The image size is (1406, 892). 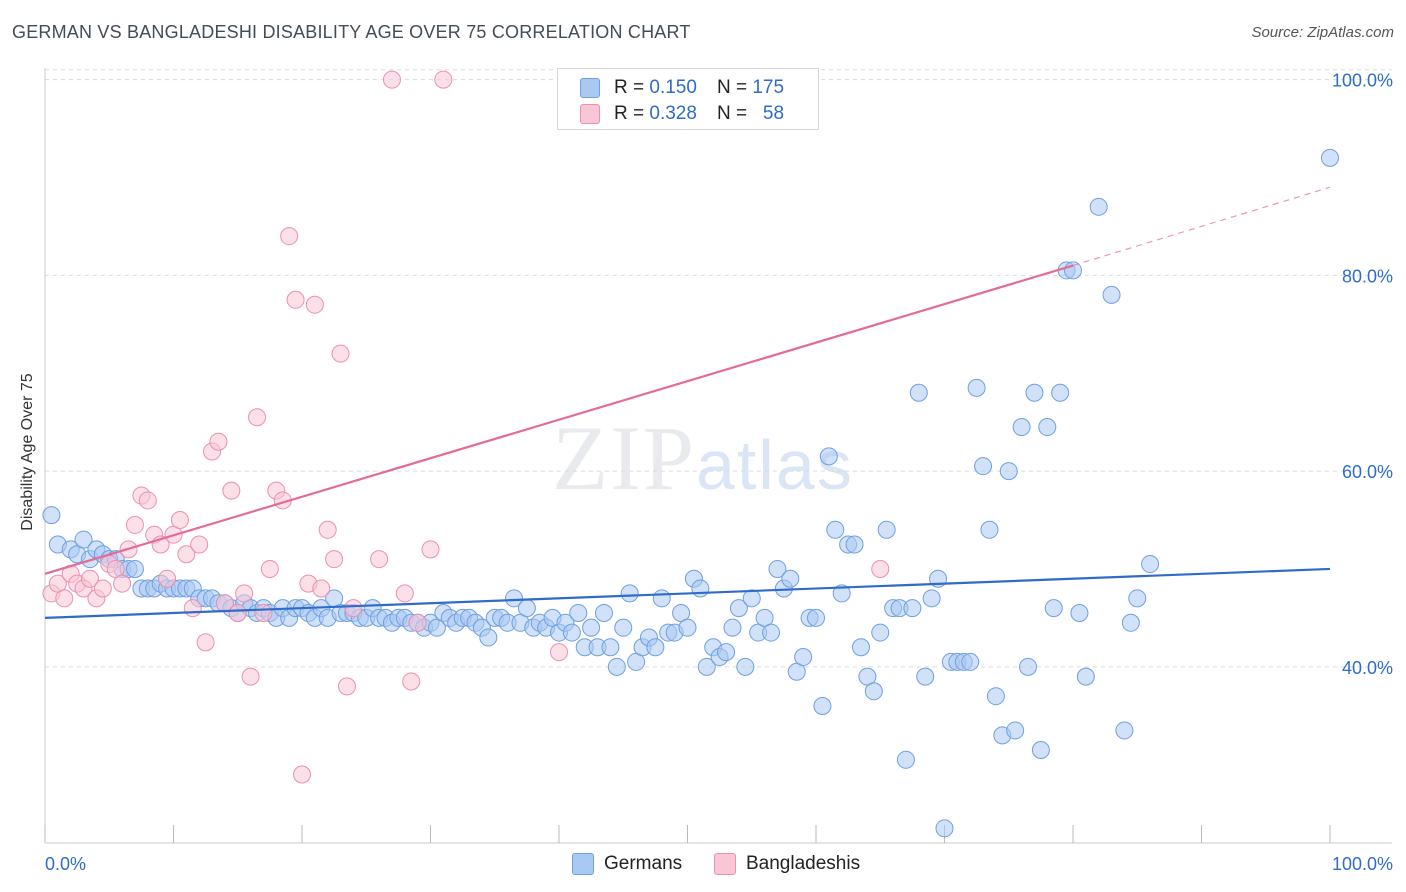 What do you see at coordinates (773, 113) in the screenshot?
I see `n-value: 58` at bounding box center [773, 113].